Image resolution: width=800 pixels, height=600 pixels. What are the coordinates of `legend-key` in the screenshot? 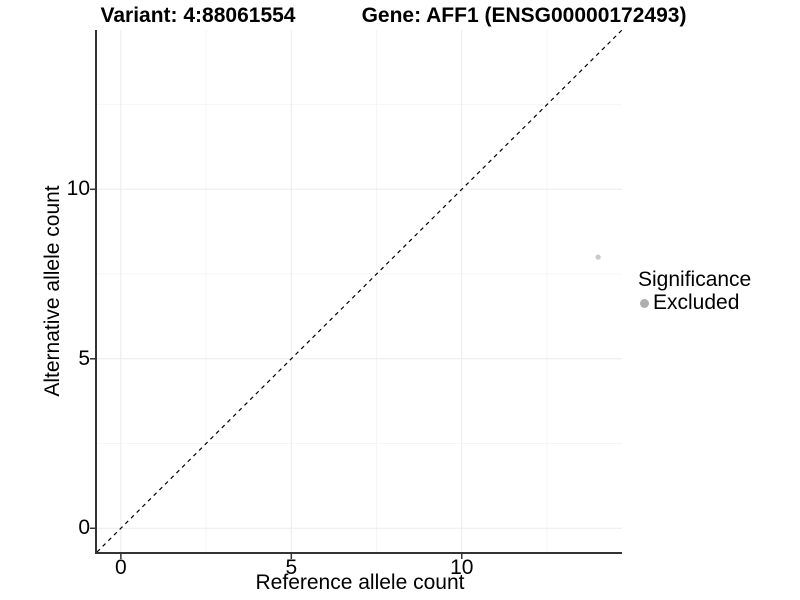 It's located at (644, 303).